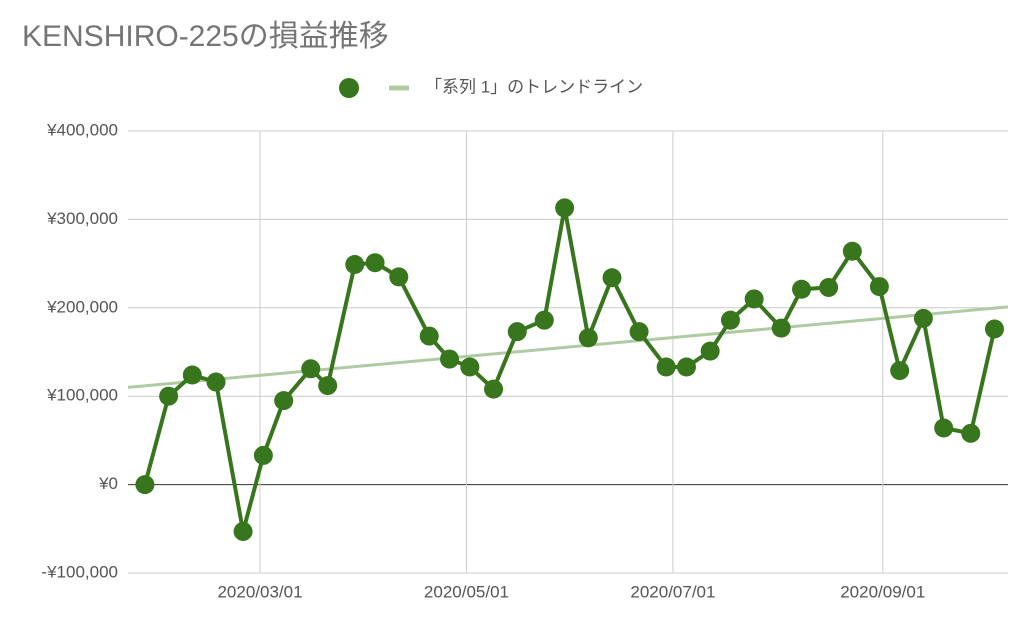  What do you see at coordinates (568, 347) in the screenshot?
I see `trendline` at bounding box center [568, 347].